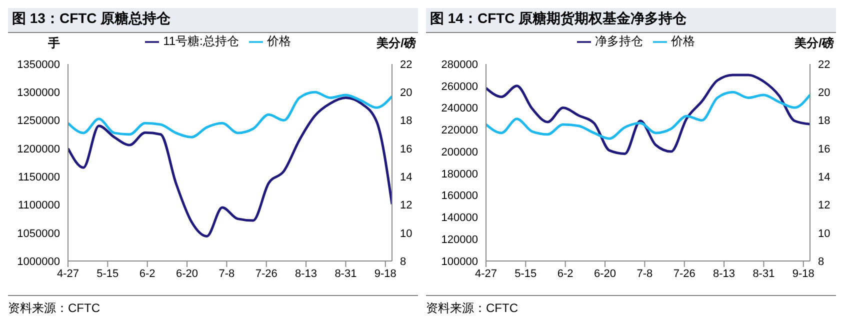 The image size is (847, 326). I want to click on y-tick-label: 260000, so click(459, 86).